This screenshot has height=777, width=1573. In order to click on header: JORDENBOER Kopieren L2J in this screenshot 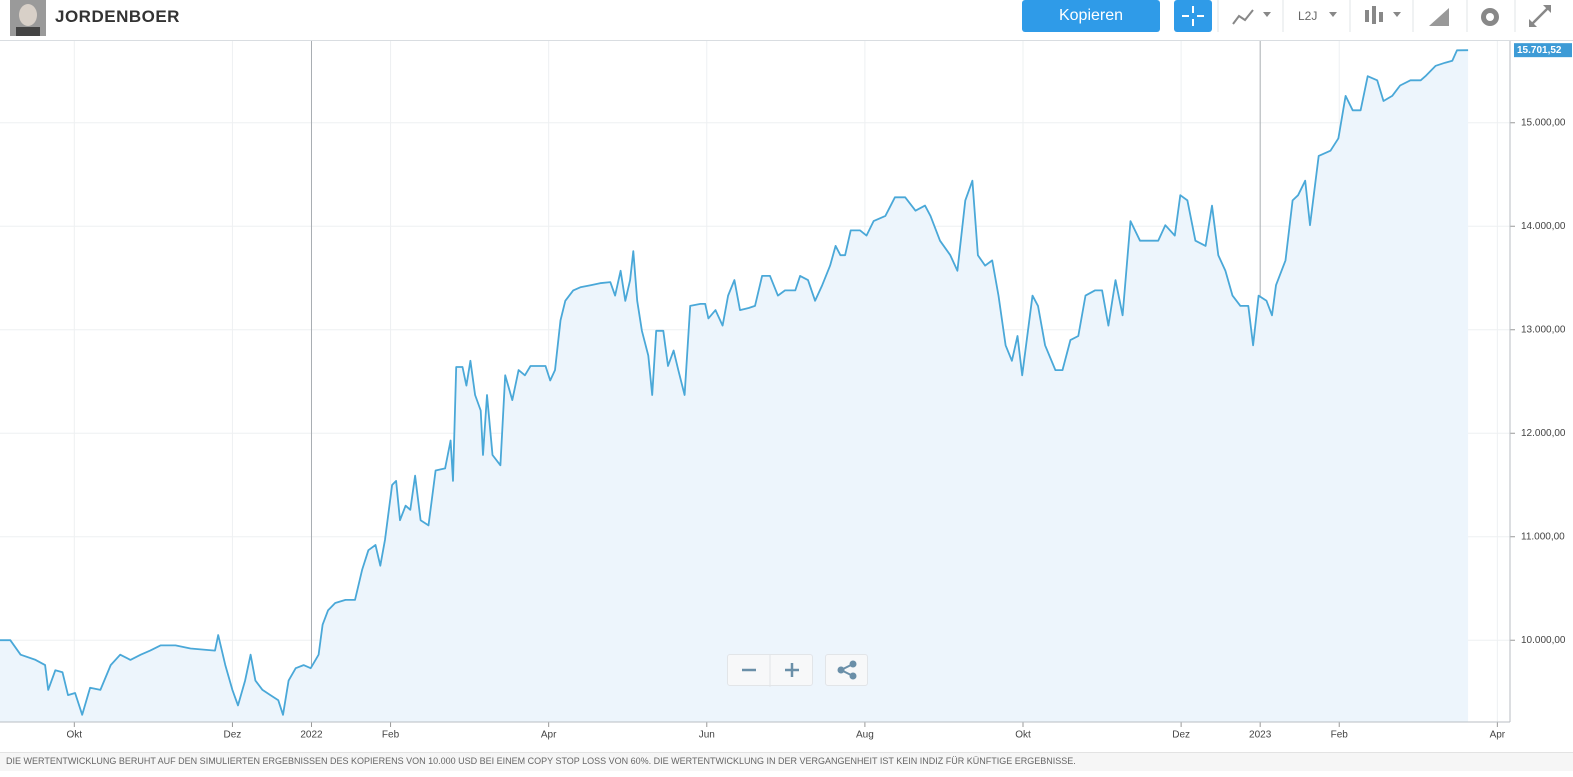, I will do `click(786, 20)`.